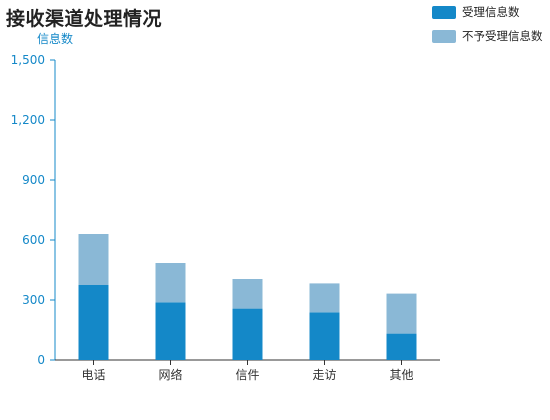  Describe the element at coordinates (33, 300) in the screenshot. I see `y-tick-label: 300` at that location.